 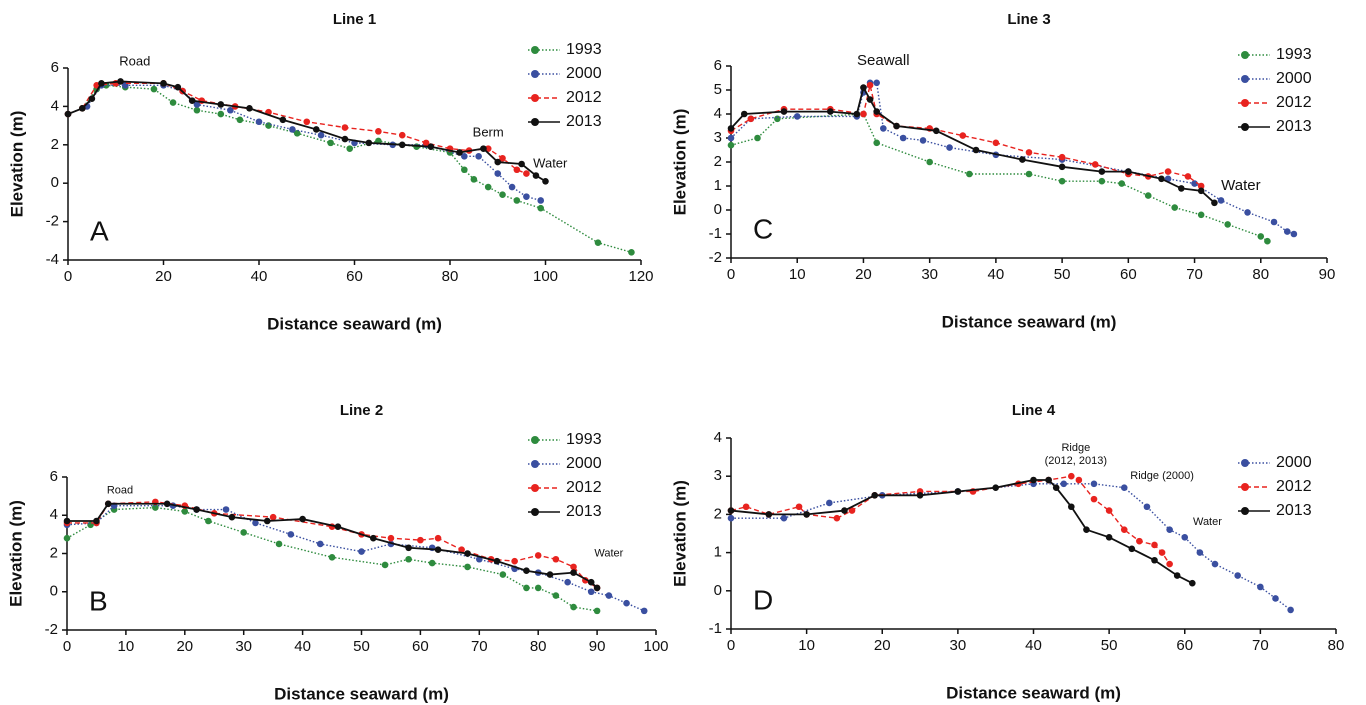 What do you see at coordinates (134, 61) in the screenshot?
I see `annotation: Road` at bounding box center [134, 61].